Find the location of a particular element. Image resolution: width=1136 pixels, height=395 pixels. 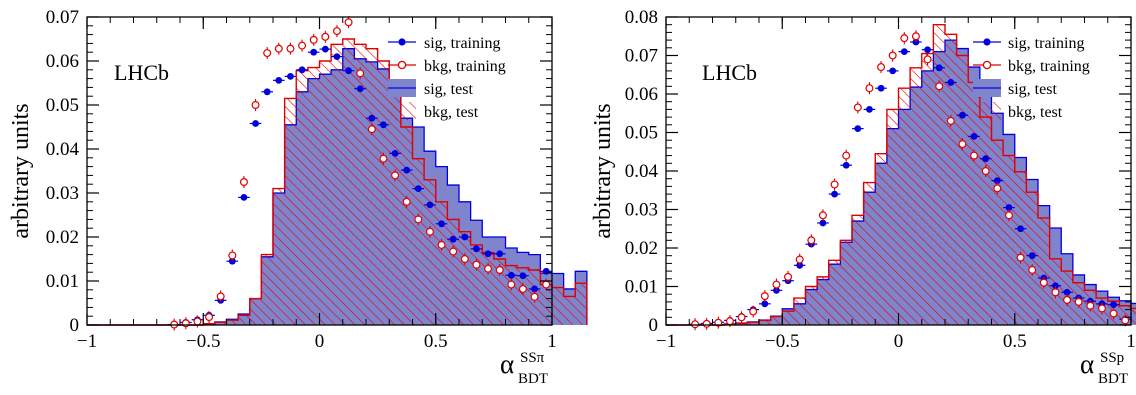

x-tick-label: −0.5 is located at coordinates (782, 341).